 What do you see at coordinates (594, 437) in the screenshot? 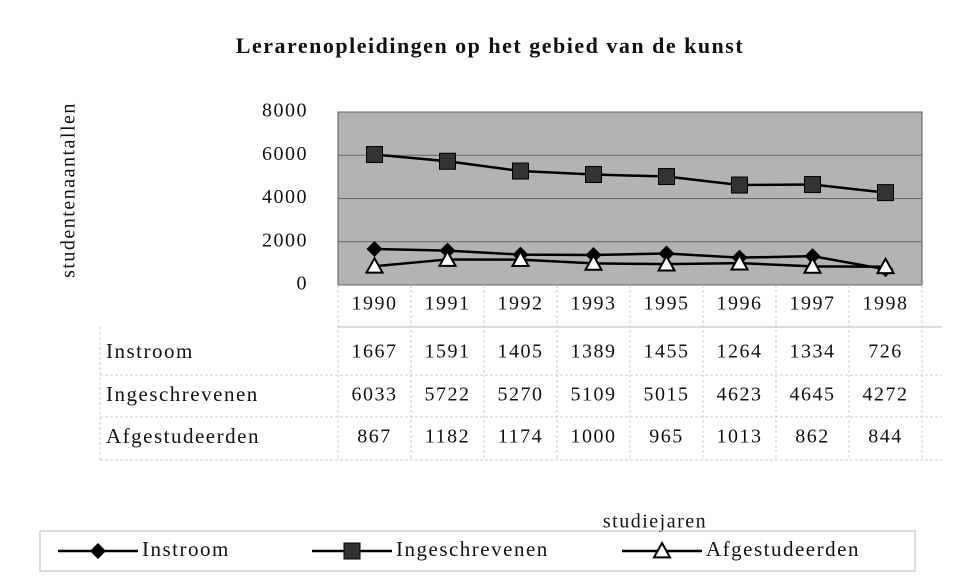
I see `table-cell: 1000` at bounding box center [594, 437].